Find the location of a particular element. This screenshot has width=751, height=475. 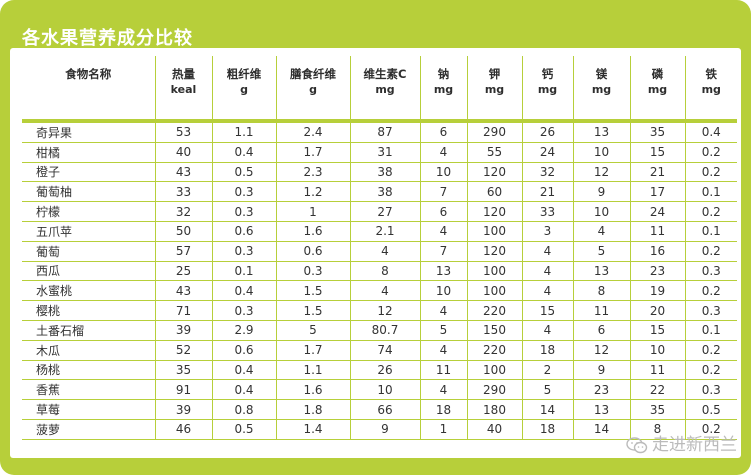

value-cell: 17 is located at coordinates (658, 192).